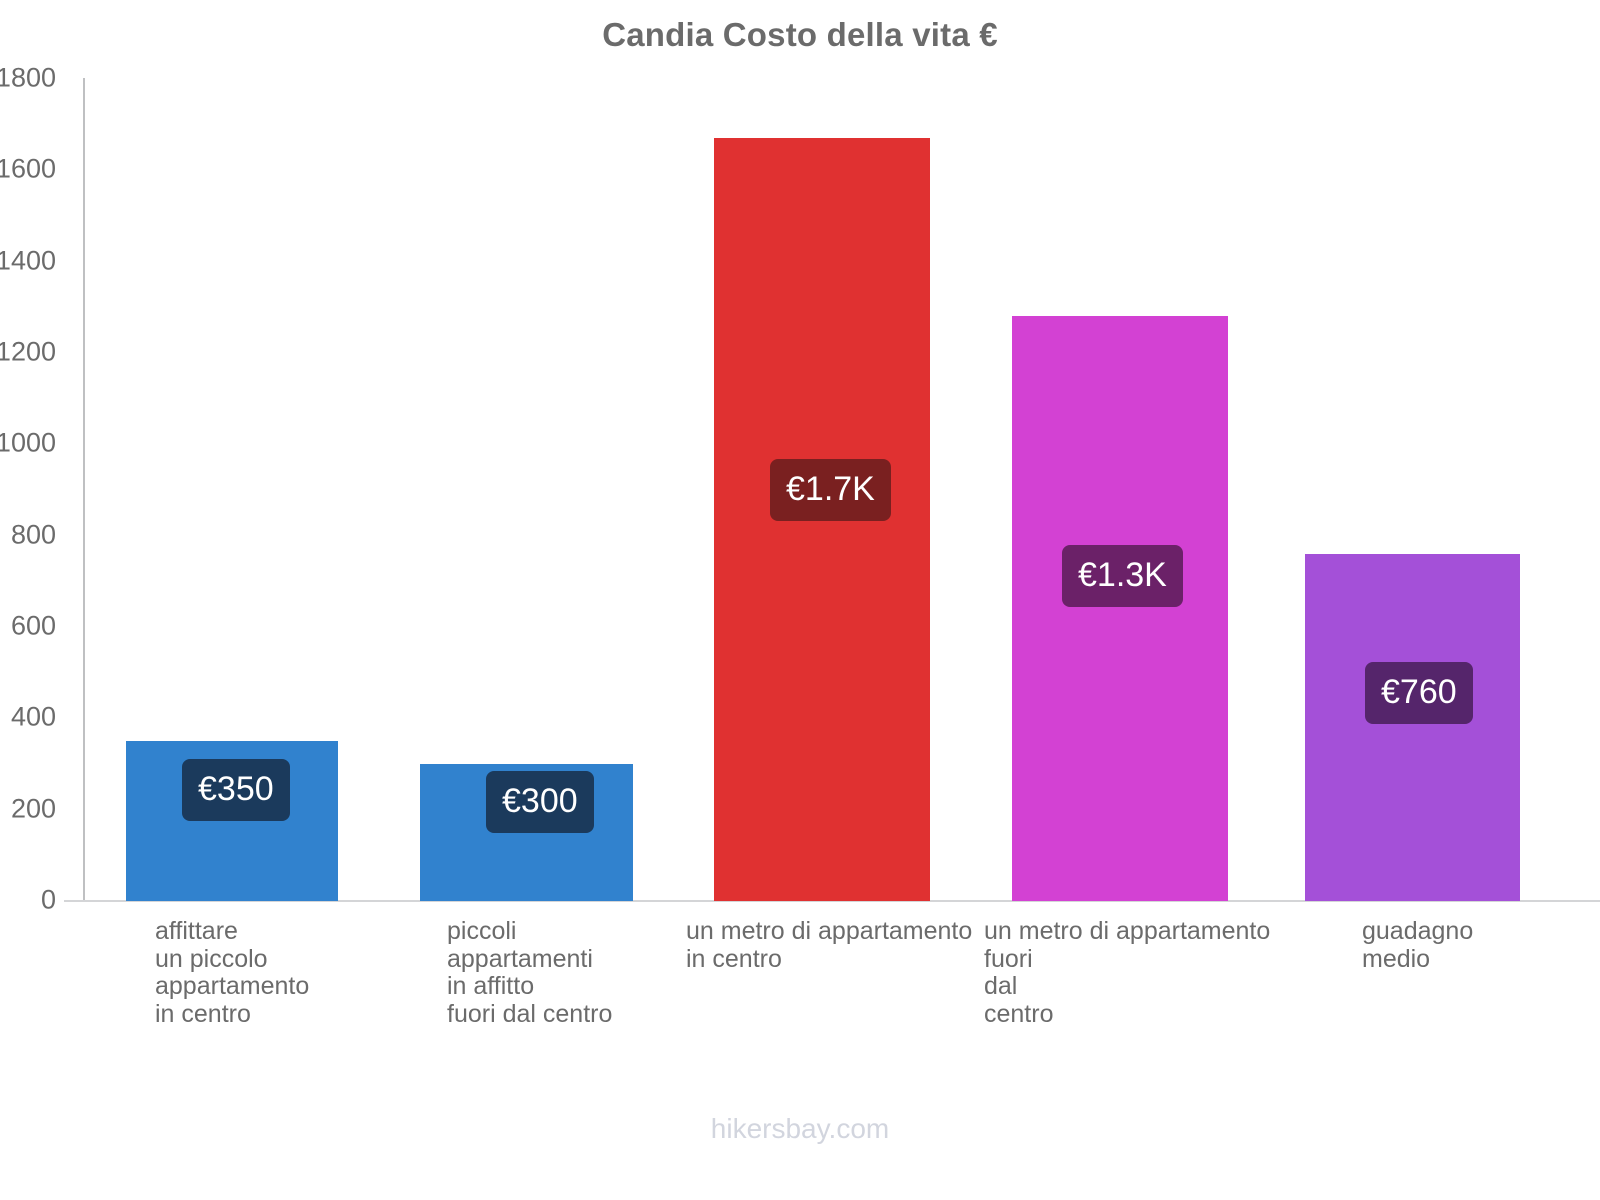 This screenshot has width=1600, height=1200. What do you see at coordinates (236, 790) in the screenshot?
I see `bar-value-label: €350` at bounding box center [236, 790].